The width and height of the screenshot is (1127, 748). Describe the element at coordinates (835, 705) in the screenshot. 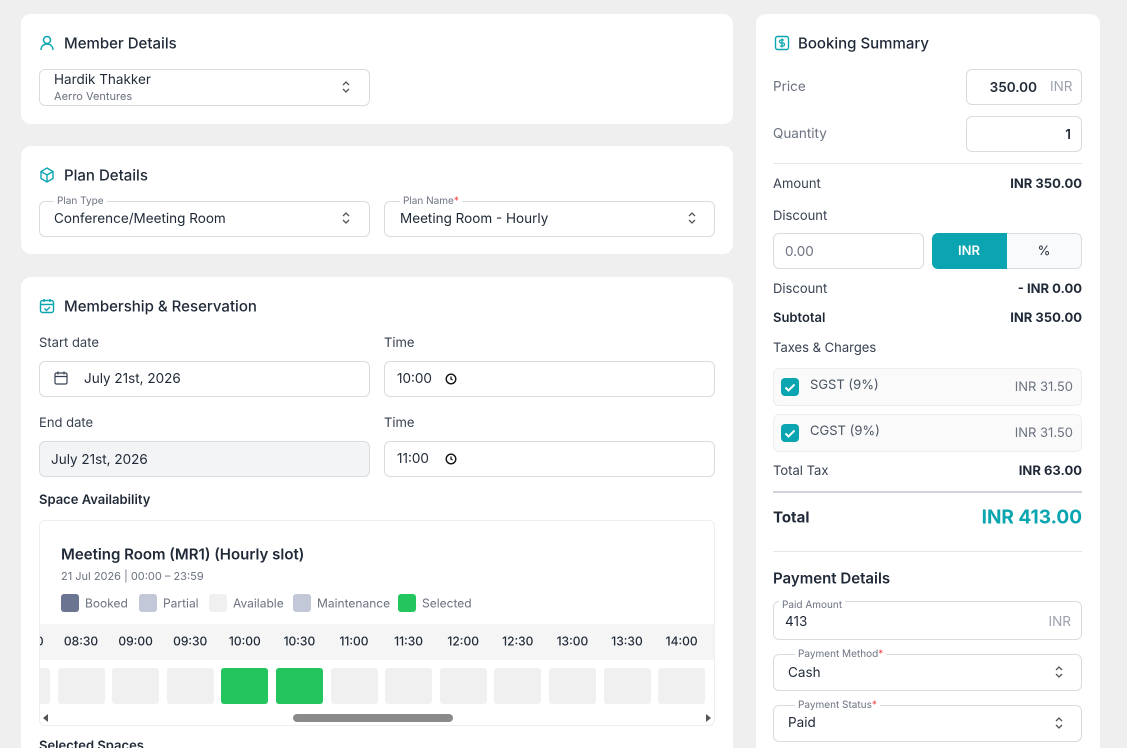

I see `status-label-text: Payment Status` at that location.